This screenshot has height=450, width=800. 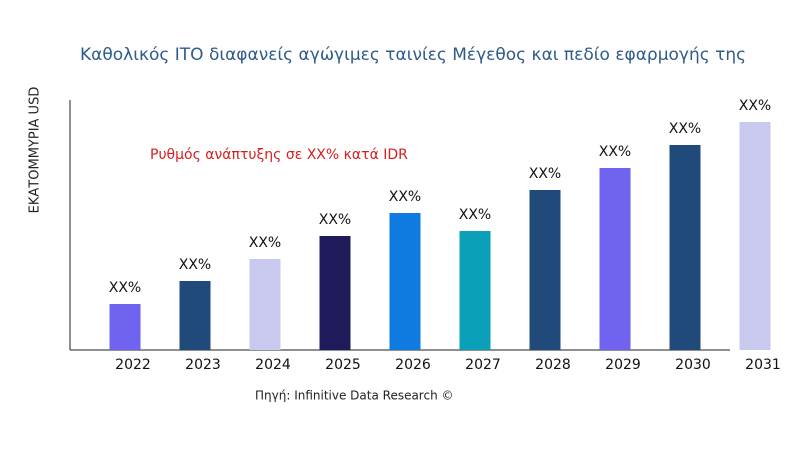 I want to click on x-tick-label: 2027, so click(x=483, y=365).